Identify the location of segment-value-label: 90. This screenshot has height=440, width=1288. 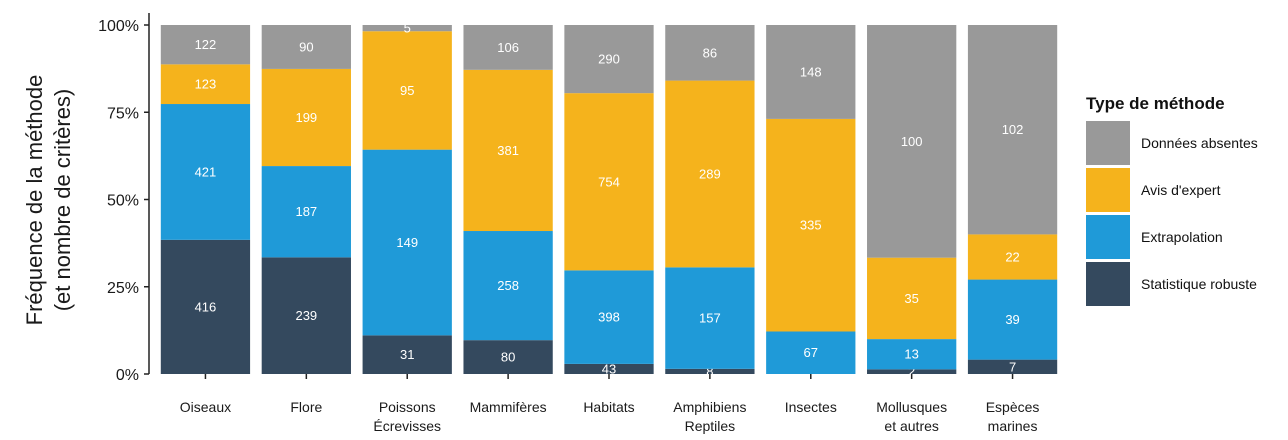
(306, 46).